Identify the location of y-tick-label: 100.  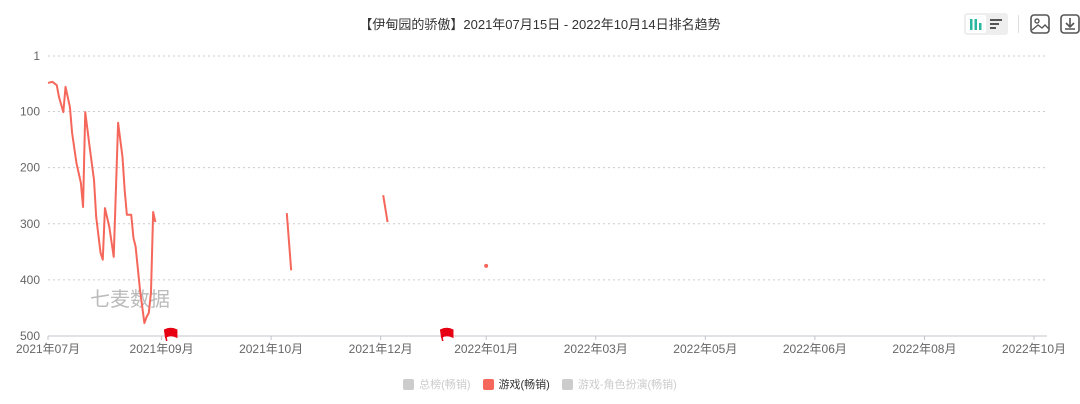
(30, 112).